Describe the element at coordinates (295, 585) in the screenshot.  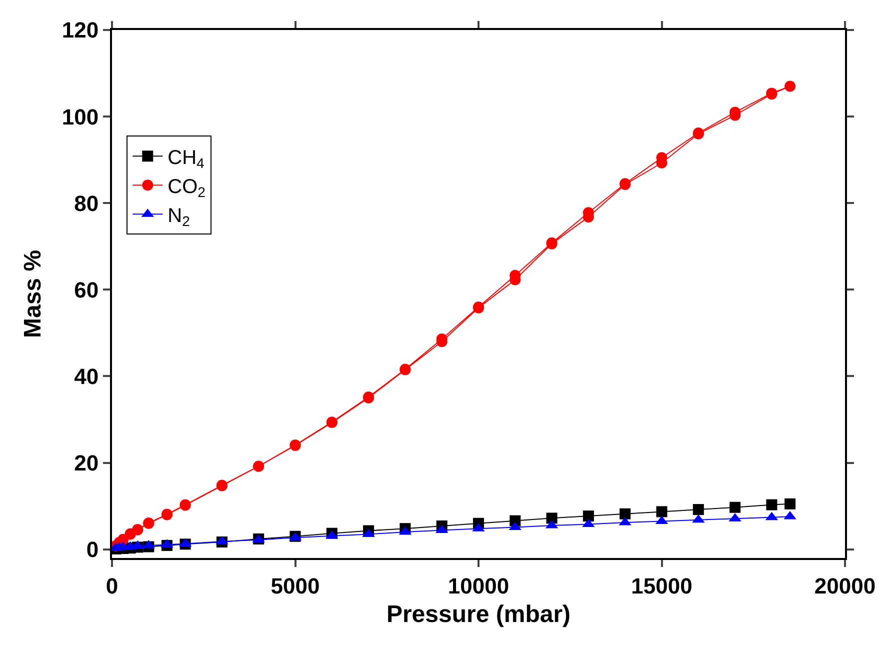
I see `x-tick-label: 5000` at that location.